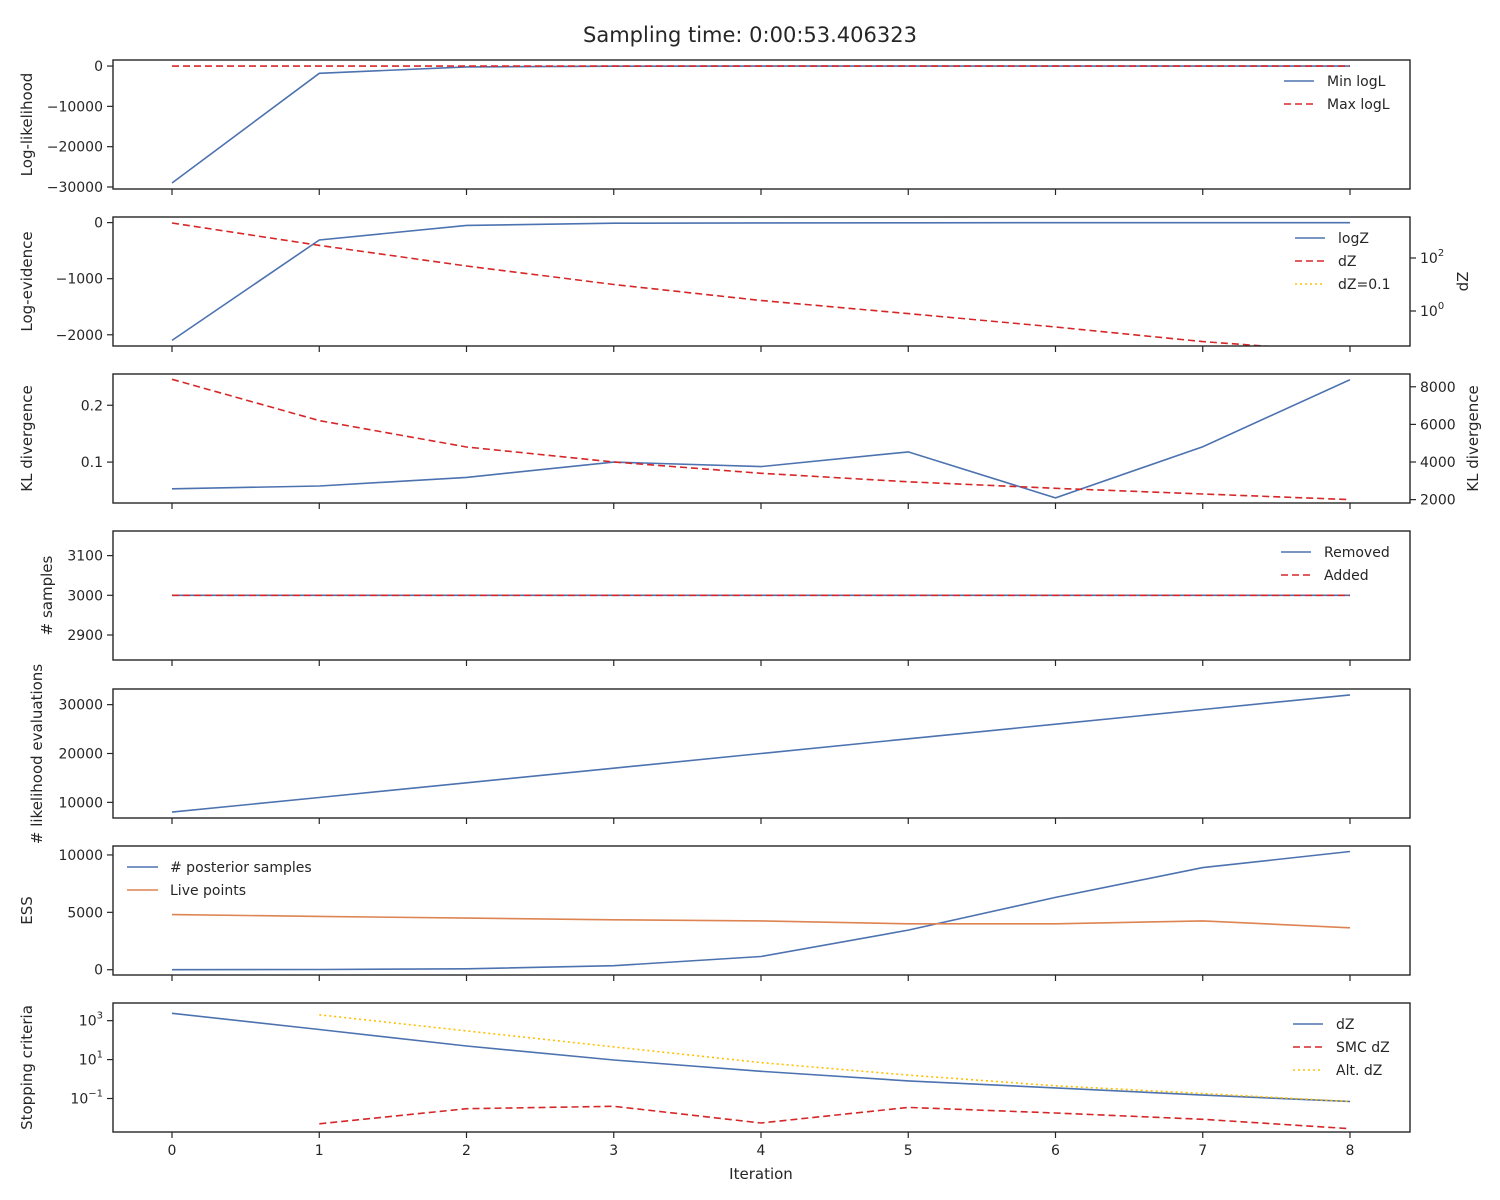  What do you see at coordinates (75, 107) in the screenshot?
I see `y-tick-label: −10000` at bounding box center [75, 107].